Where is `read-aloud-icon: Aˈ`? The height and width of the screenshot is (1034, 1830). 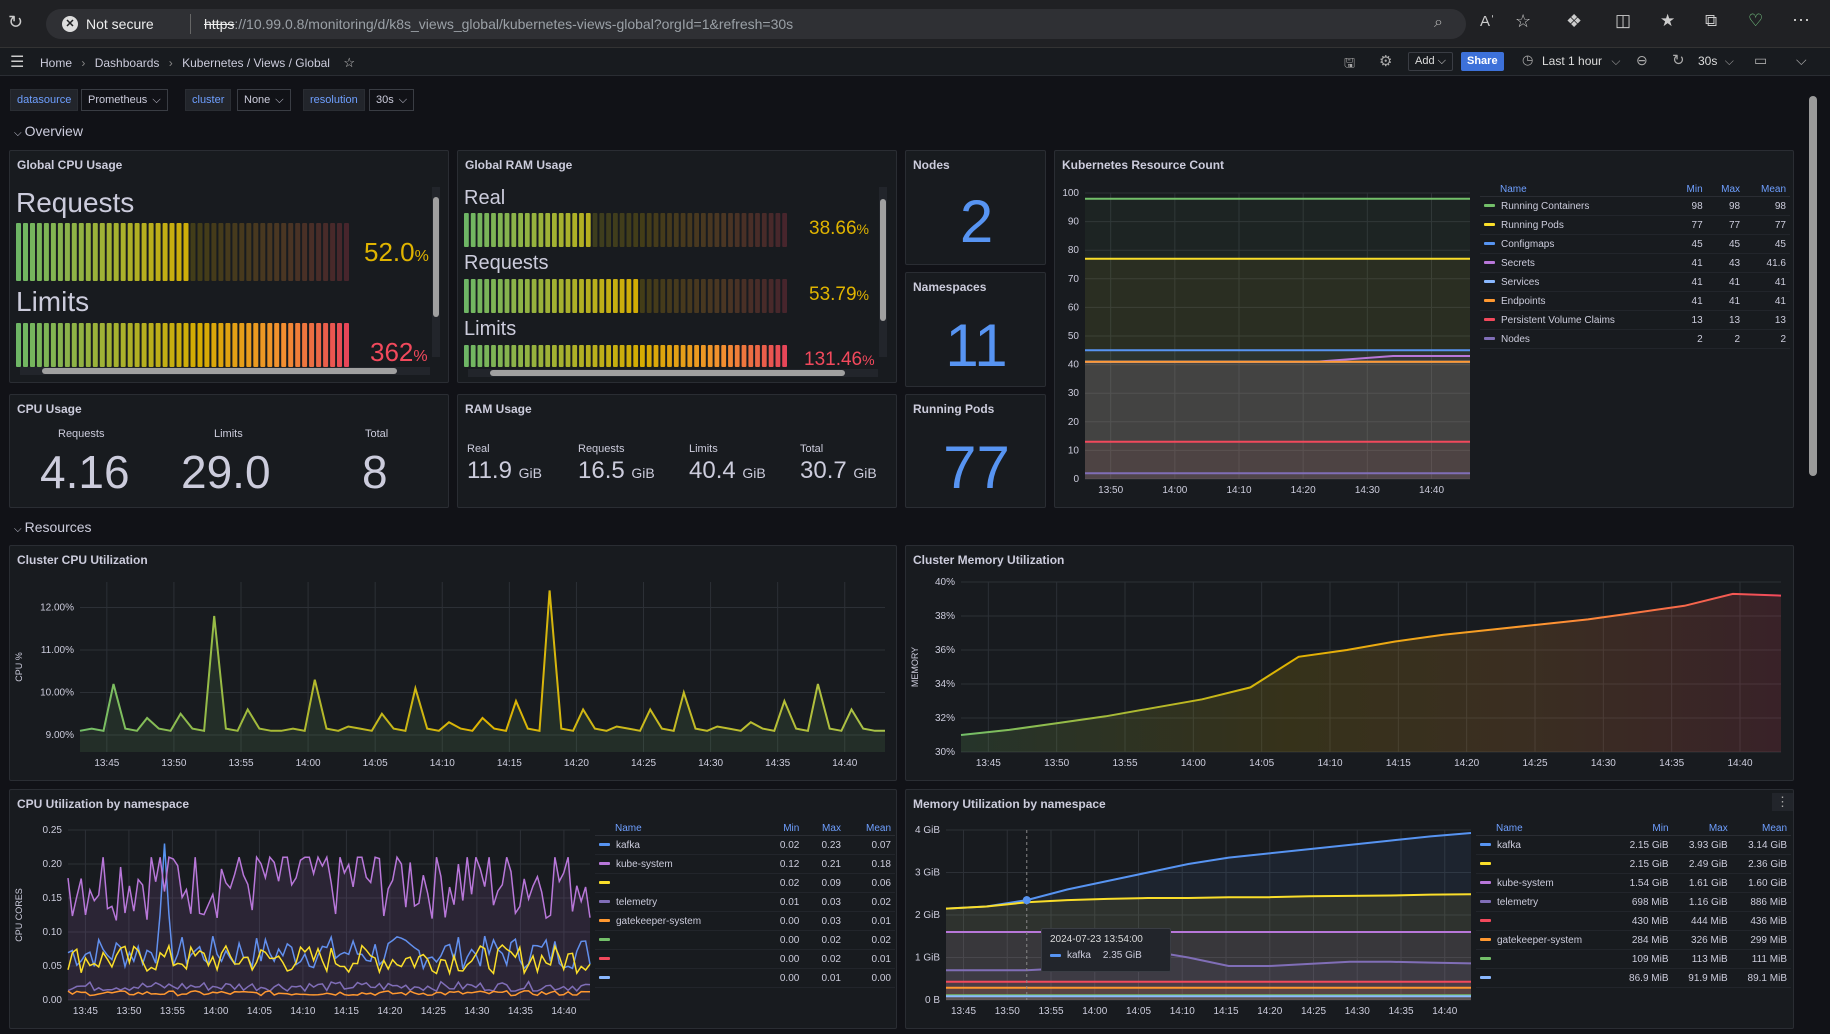 read-aloud-icon: Aˈ is located at coordinates (1487, 21).